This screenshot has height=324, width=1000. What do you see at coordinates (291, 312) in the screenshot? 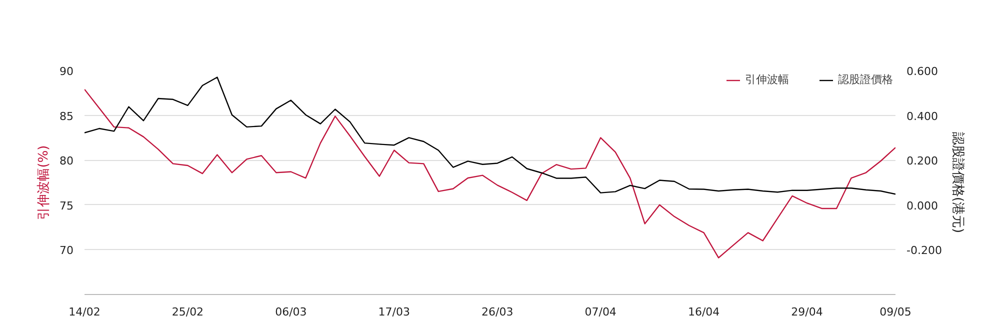
I see `x-tick-label: 06/03` at bounding box center [291, 312].